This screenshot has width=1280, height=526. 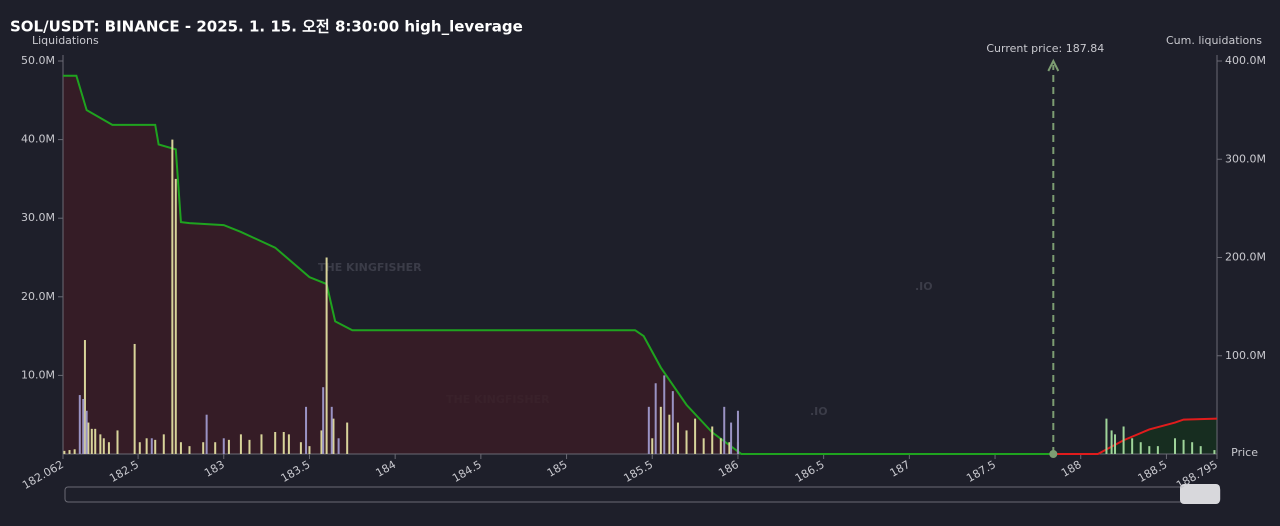 What do you see at coordinates (1200, 494) in the screenshot?
I see `scroll-handle` at bounding box center [1200, 494].